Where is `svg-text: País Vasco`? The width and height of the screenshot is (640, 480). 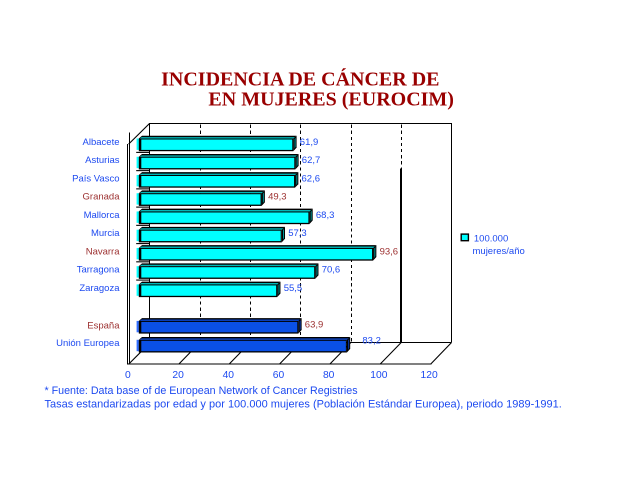
svg-text: País Vasco is located at coordinates (95, 178).